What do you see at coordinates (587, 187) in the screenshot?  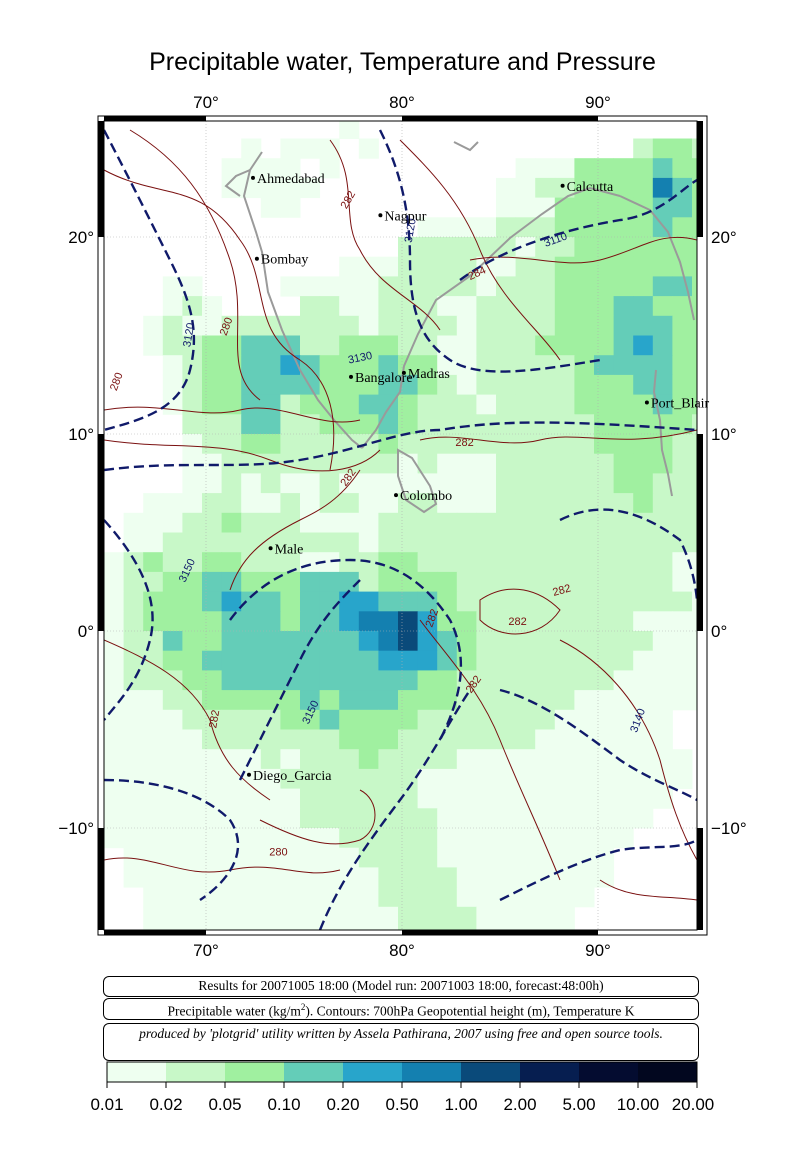 I see `city-calcutta: Calcutta` at bounding box center [587, 187].